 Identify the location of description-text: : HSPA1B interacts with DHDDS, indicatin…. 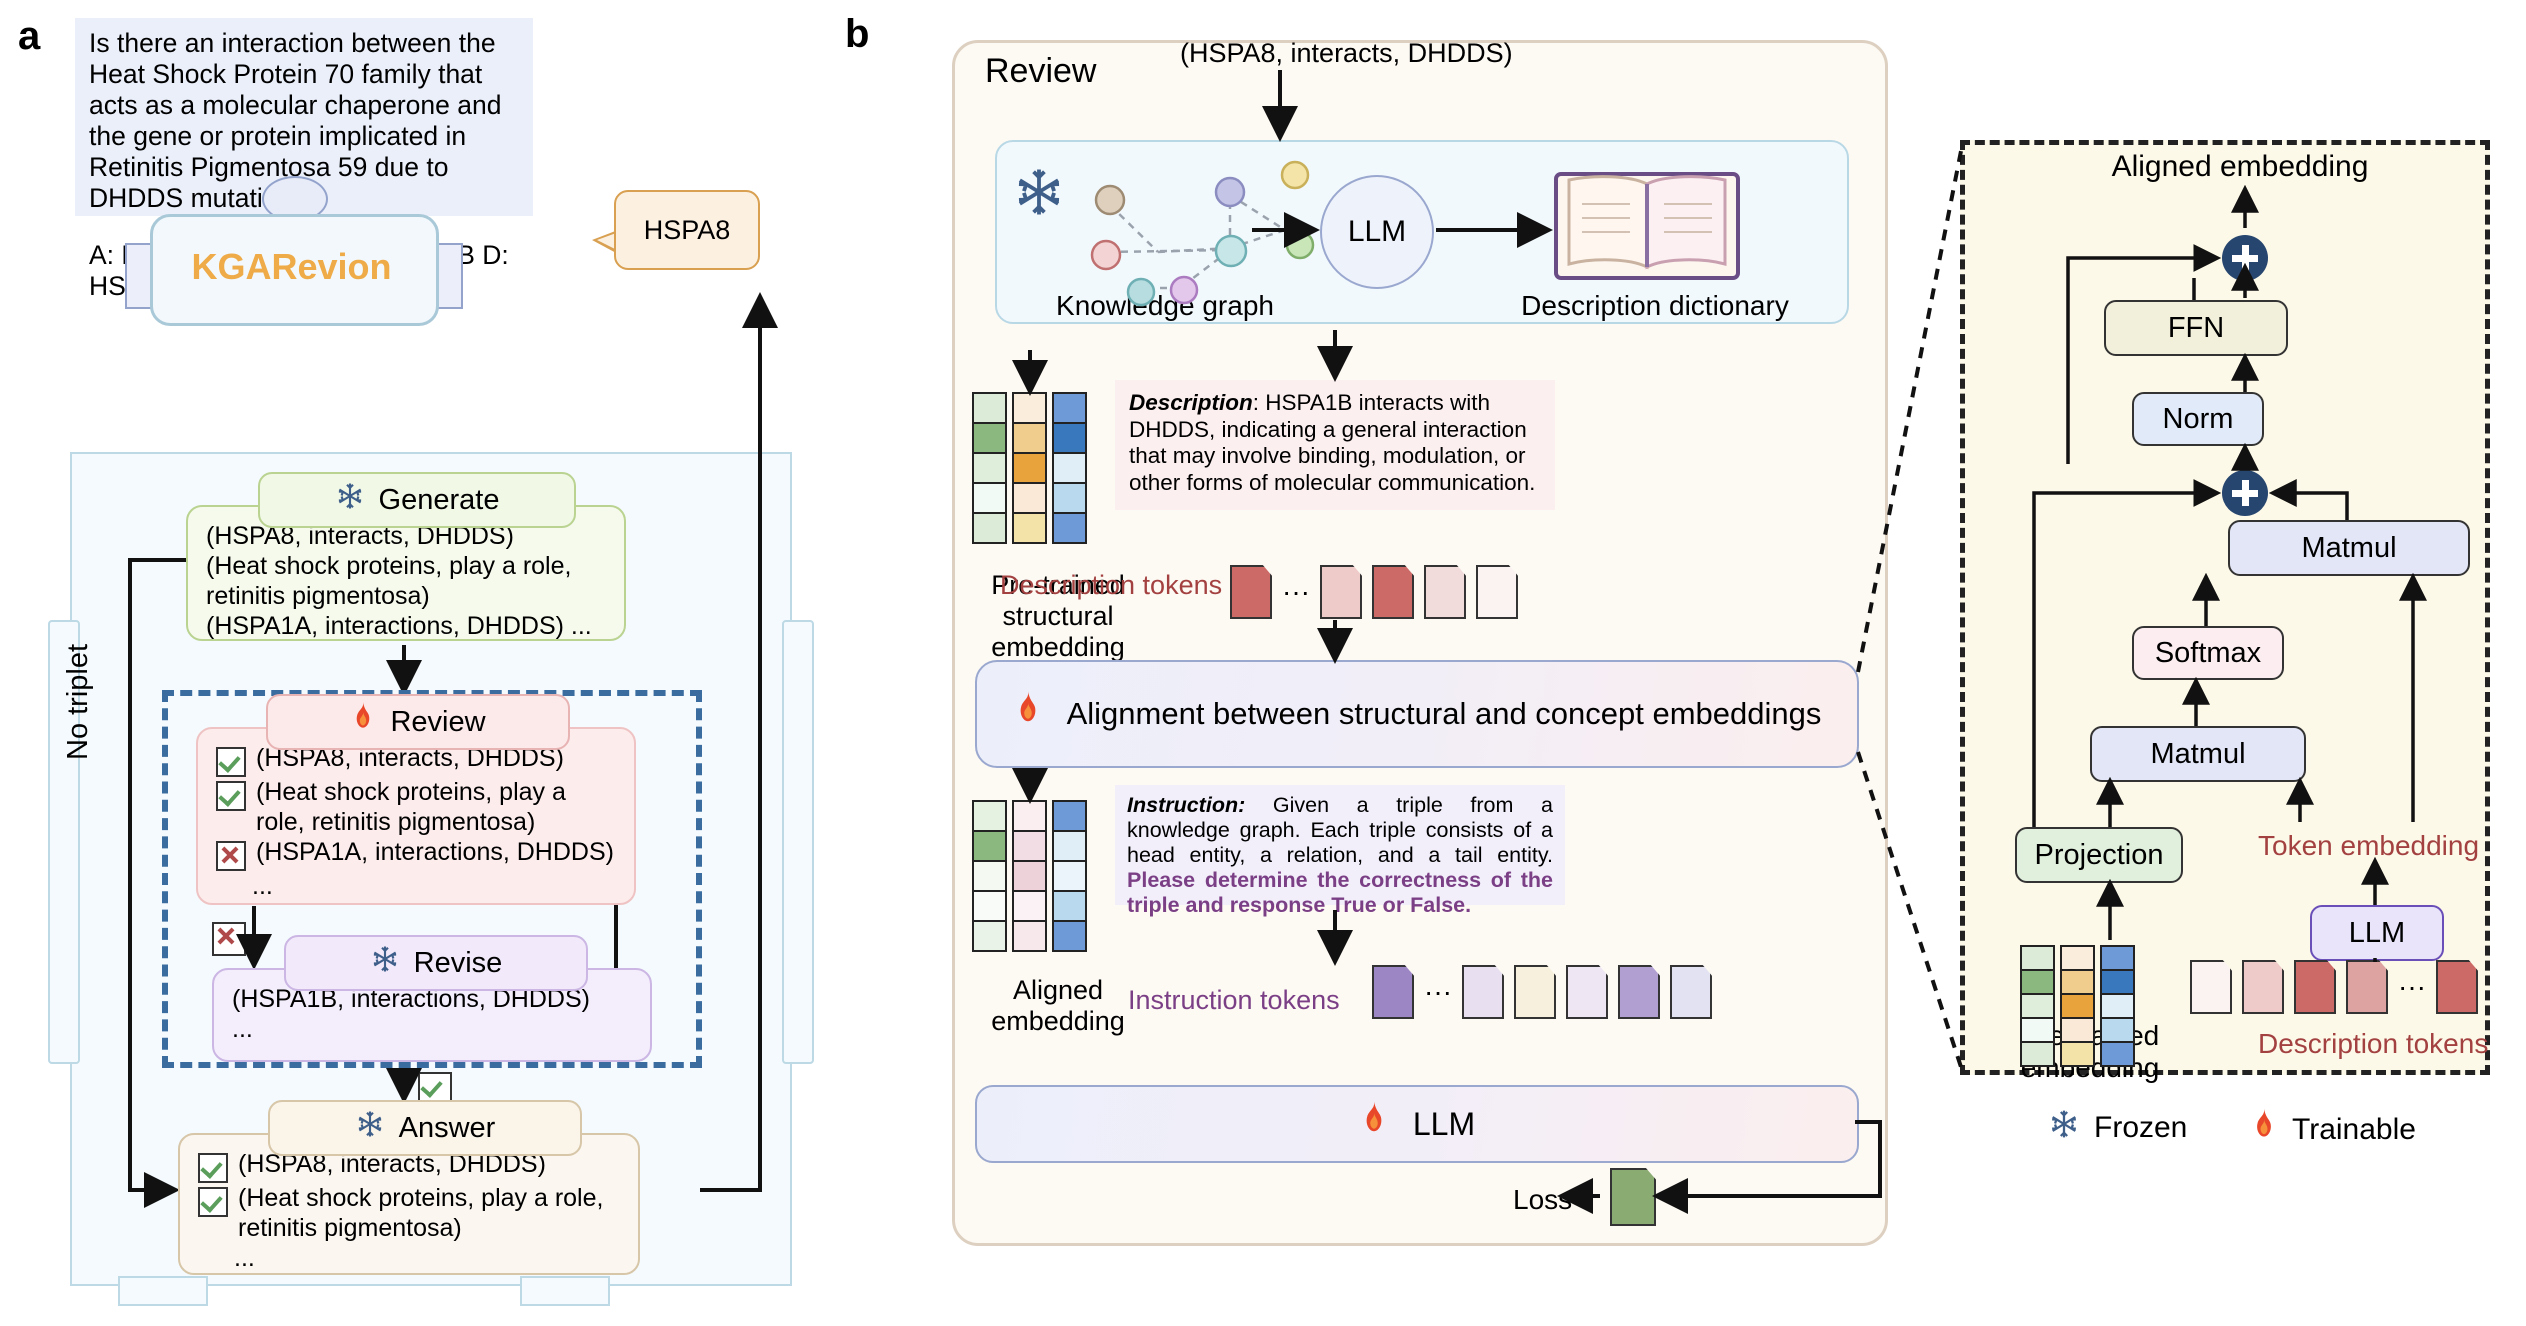
(1332, 442).